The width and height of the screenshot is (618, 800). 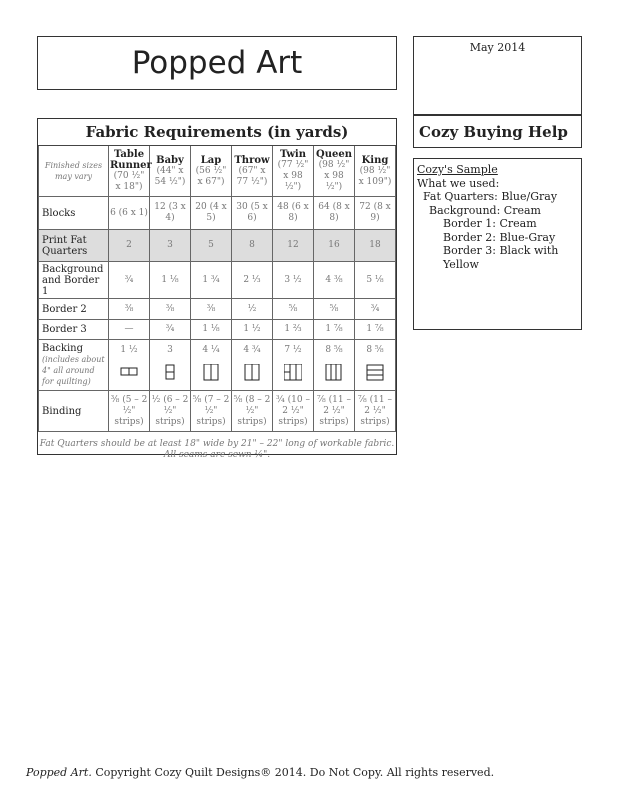 I want to click on sample-line: Background: Cream, so click(x=485, y=210).